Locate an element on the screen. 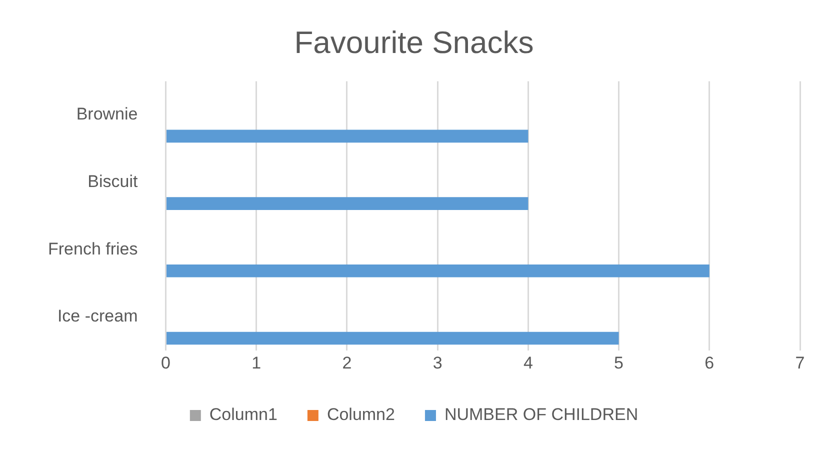 This screenshot has width=833, height=452. x-tick-label: 3 is located at coordinates (437, 362).